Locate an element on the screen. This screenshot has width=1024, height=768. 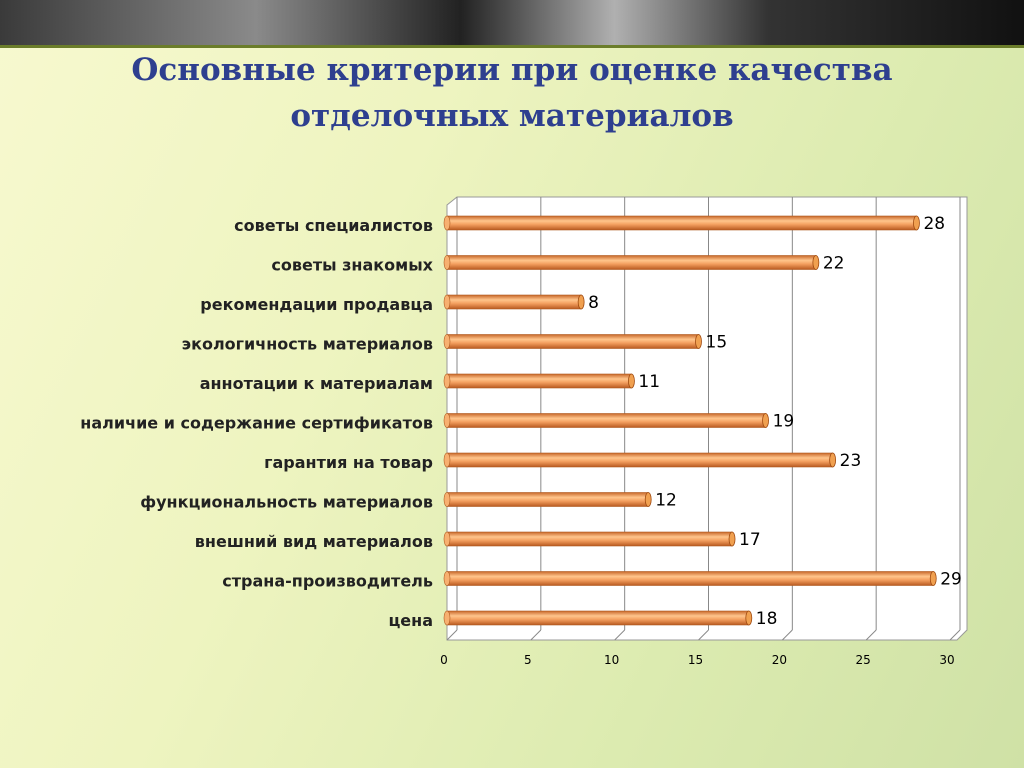
y-tick-label: наличие и содержание сертификатов is located at coordinates (256, 423).